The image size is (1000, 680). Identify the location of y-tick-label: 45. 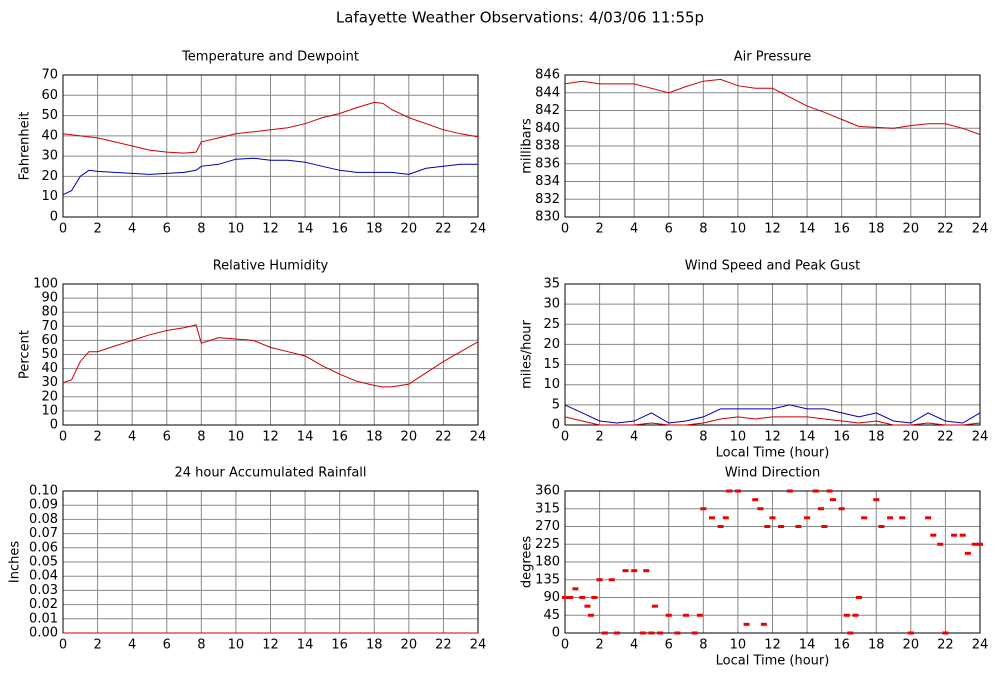
(551, 615).